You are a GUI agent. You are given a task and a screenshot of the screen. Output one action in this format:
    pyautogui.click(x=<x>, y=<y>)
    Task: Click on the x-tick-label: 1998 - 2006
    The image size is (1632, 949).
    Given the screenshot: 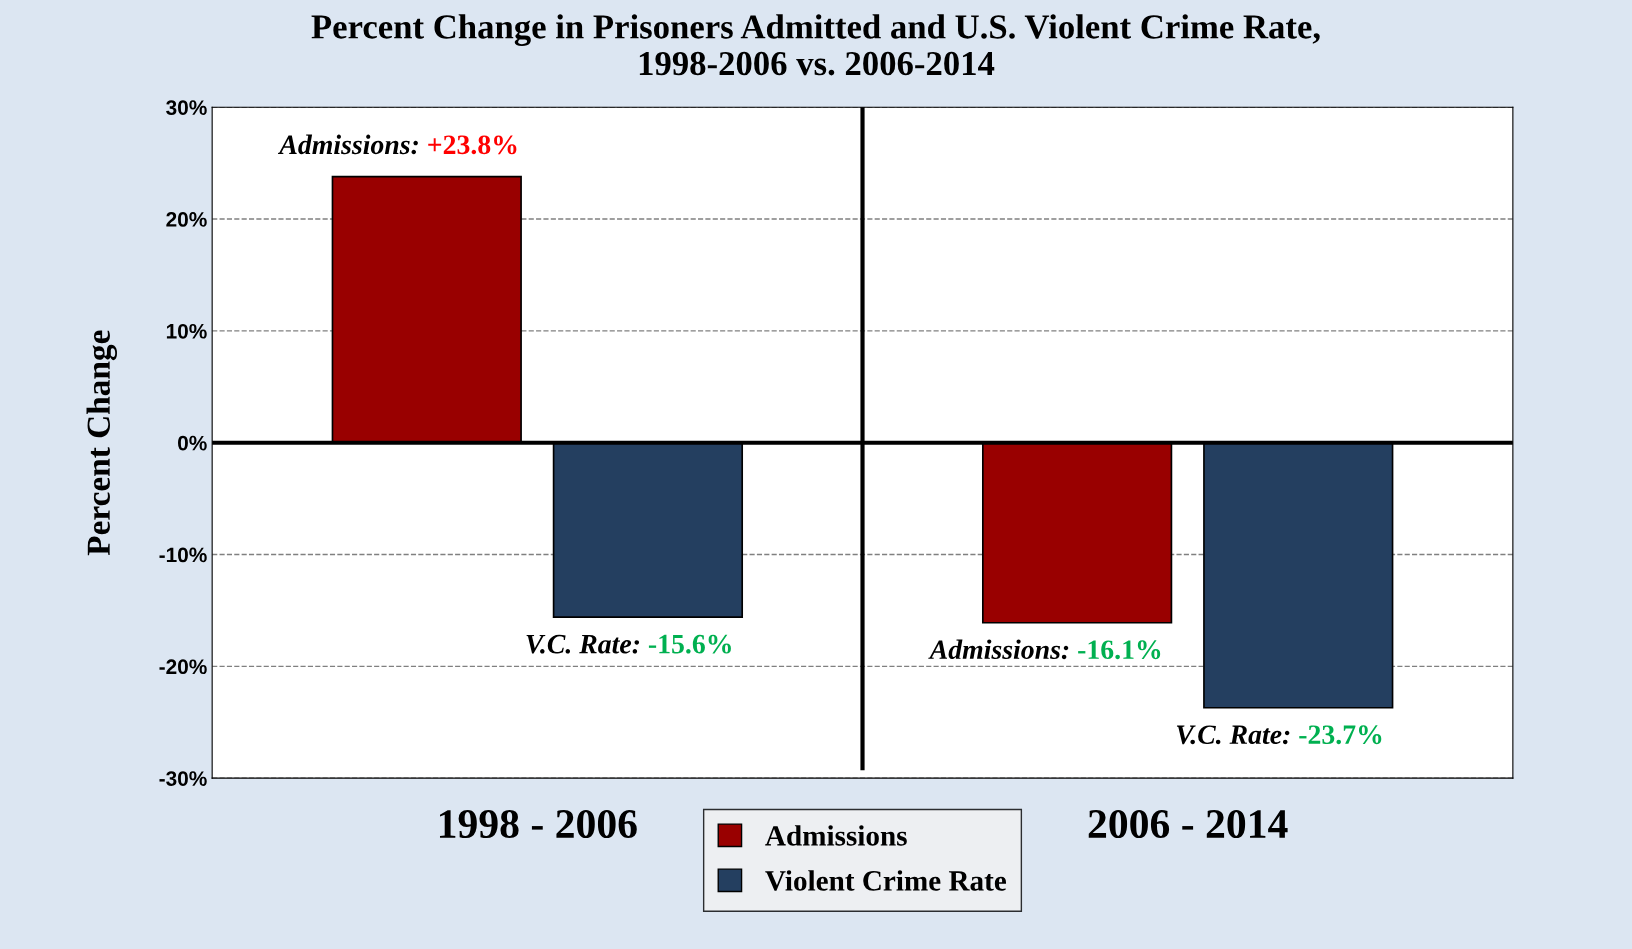 What is the action you would take?
    pyautogui.click(x=538, y=824)
    